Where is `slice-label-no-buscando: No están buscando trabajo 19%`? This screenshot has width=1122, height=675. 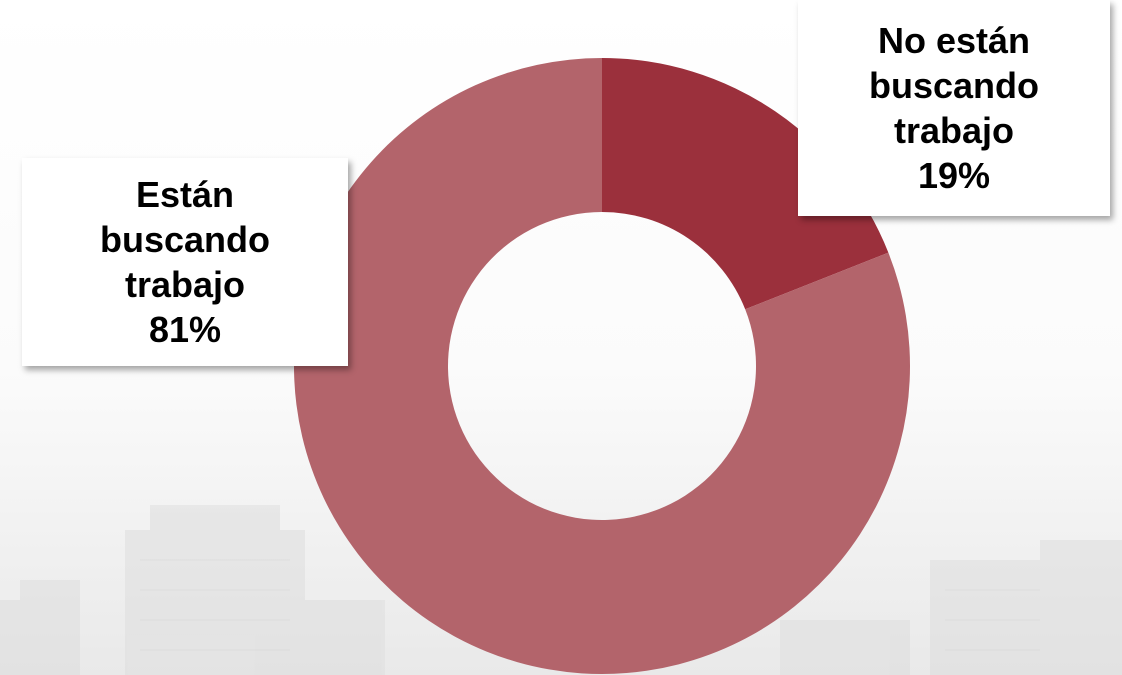
slice-label-no-buscando: No están buscando trabajo 19% is located at coordinates (954, 108).